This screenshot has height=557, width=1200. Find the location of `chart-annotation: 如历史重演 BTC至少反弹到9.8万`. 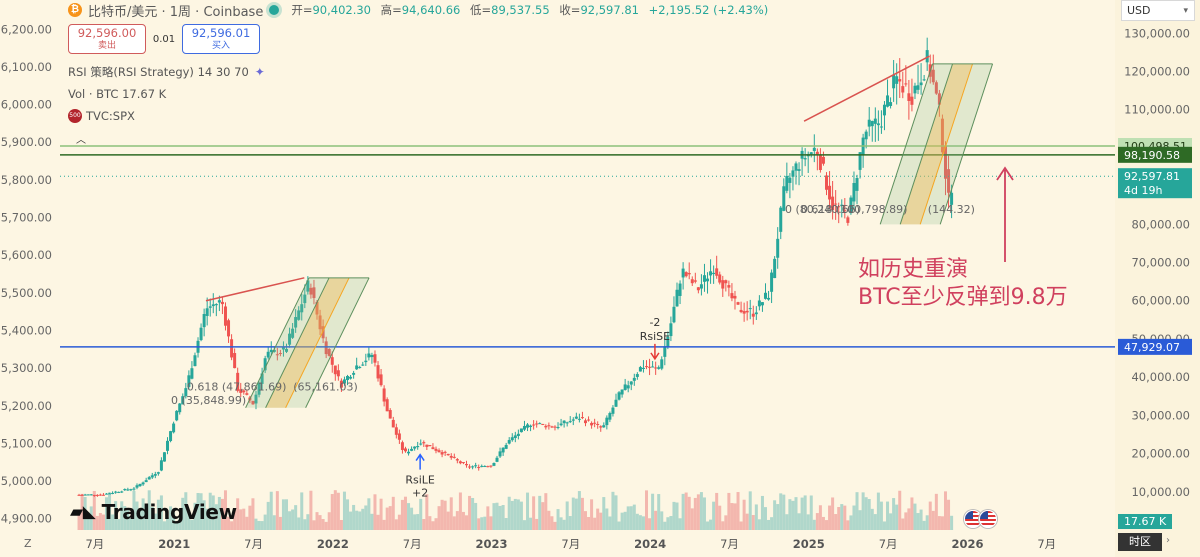

chart-annotation: 如历史重演 BTC至少反弹到9.8万 is located at coordinates (963, 284).